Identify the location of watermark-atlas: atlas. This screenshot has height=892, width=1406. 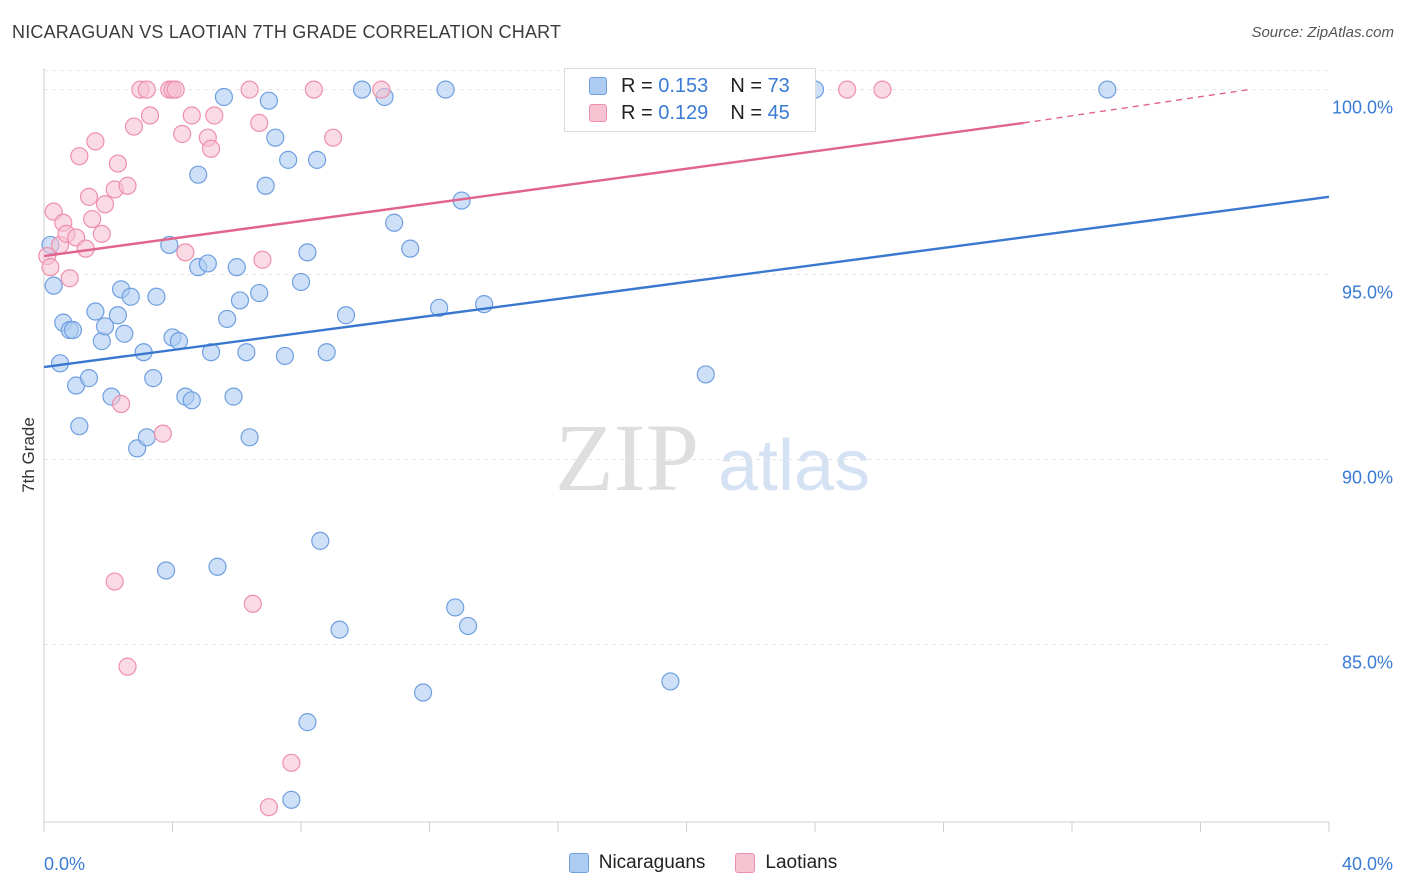
(794, 466).